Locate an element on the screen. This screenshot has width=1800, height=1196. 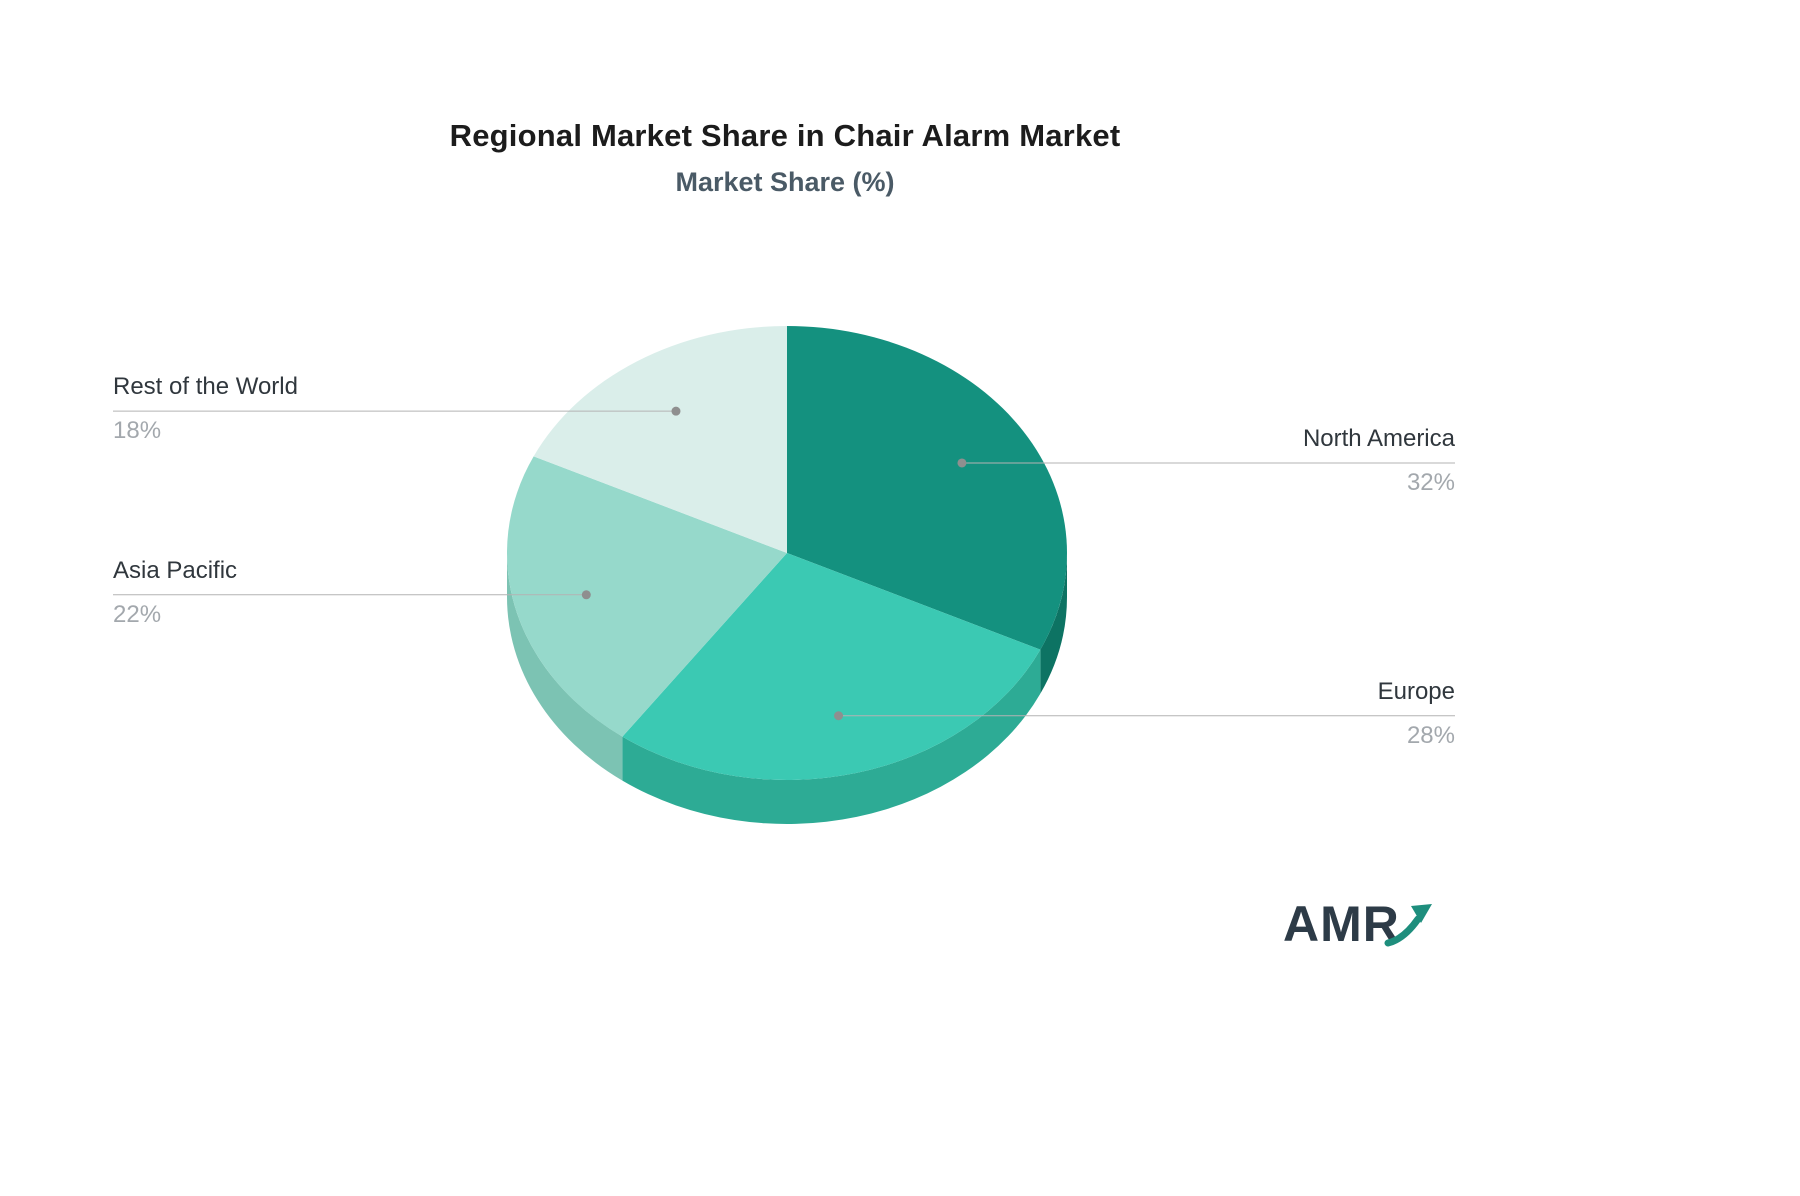
slice-value-north-america: 32% is located at coordinates (1430, 482).